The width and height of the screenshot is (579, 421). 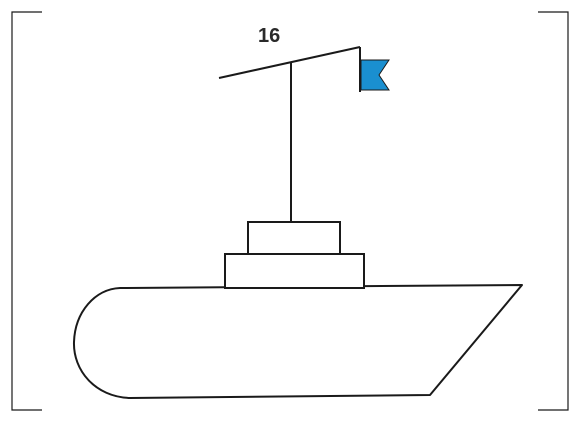 I want to click on mast-crossbar, so click(x=289, y=62).